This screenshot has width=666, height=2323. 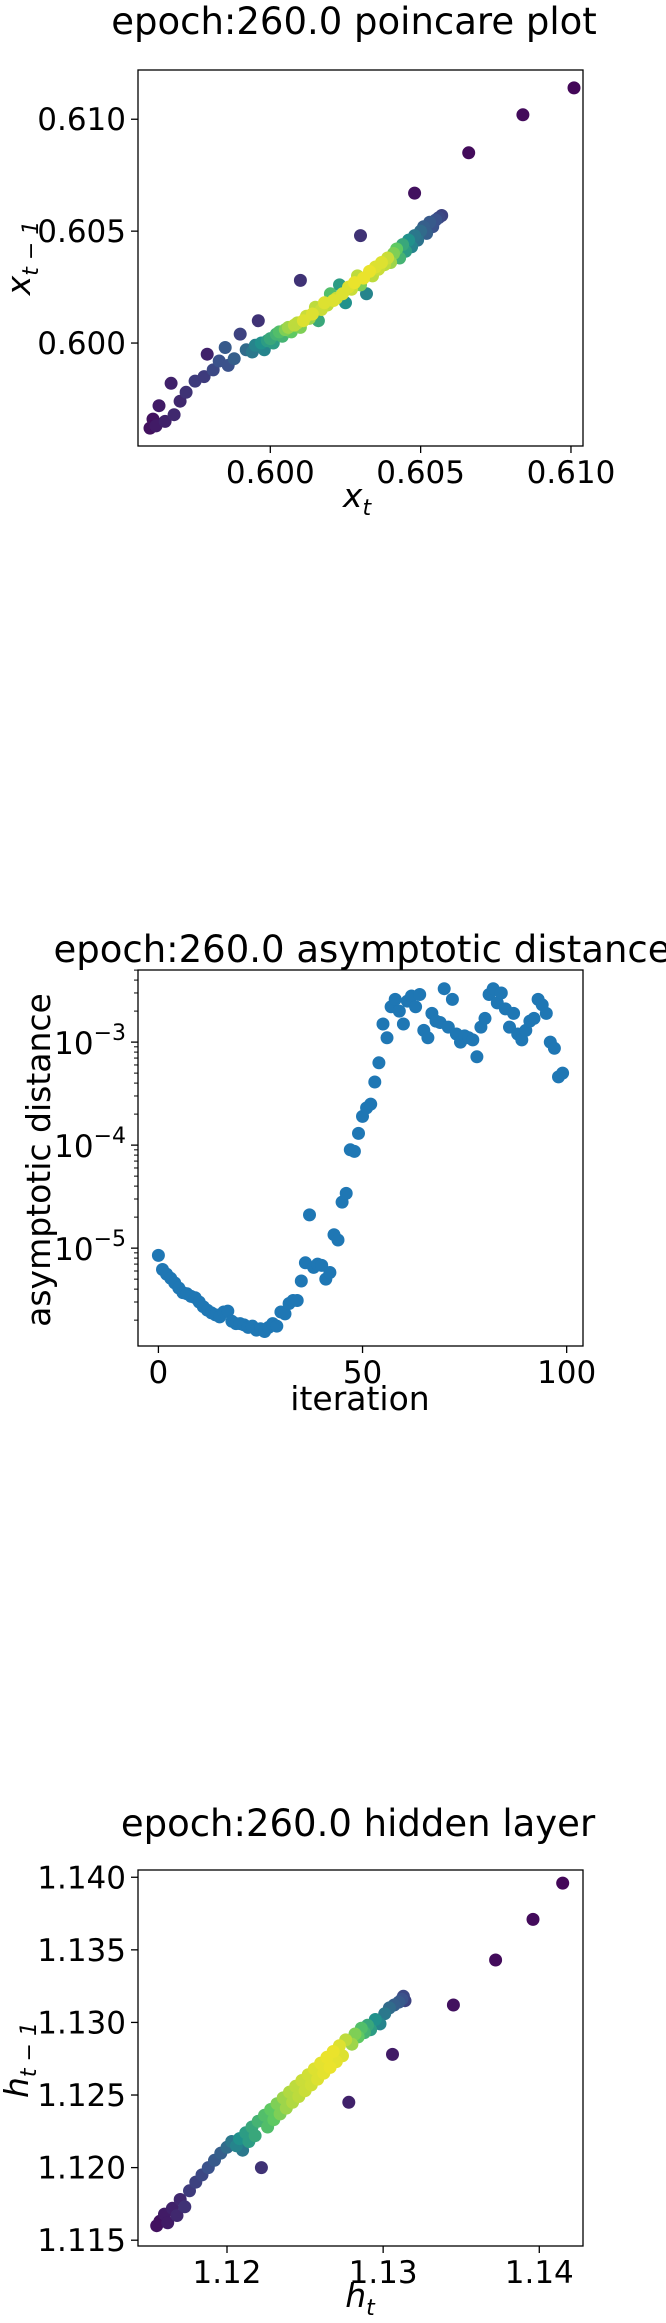 What do you see at coordinates (29, 2049) in the screenshot?
I see `hidden-layer-y-axis-label-sub: t − 1` at bounding box center [29, 2049].